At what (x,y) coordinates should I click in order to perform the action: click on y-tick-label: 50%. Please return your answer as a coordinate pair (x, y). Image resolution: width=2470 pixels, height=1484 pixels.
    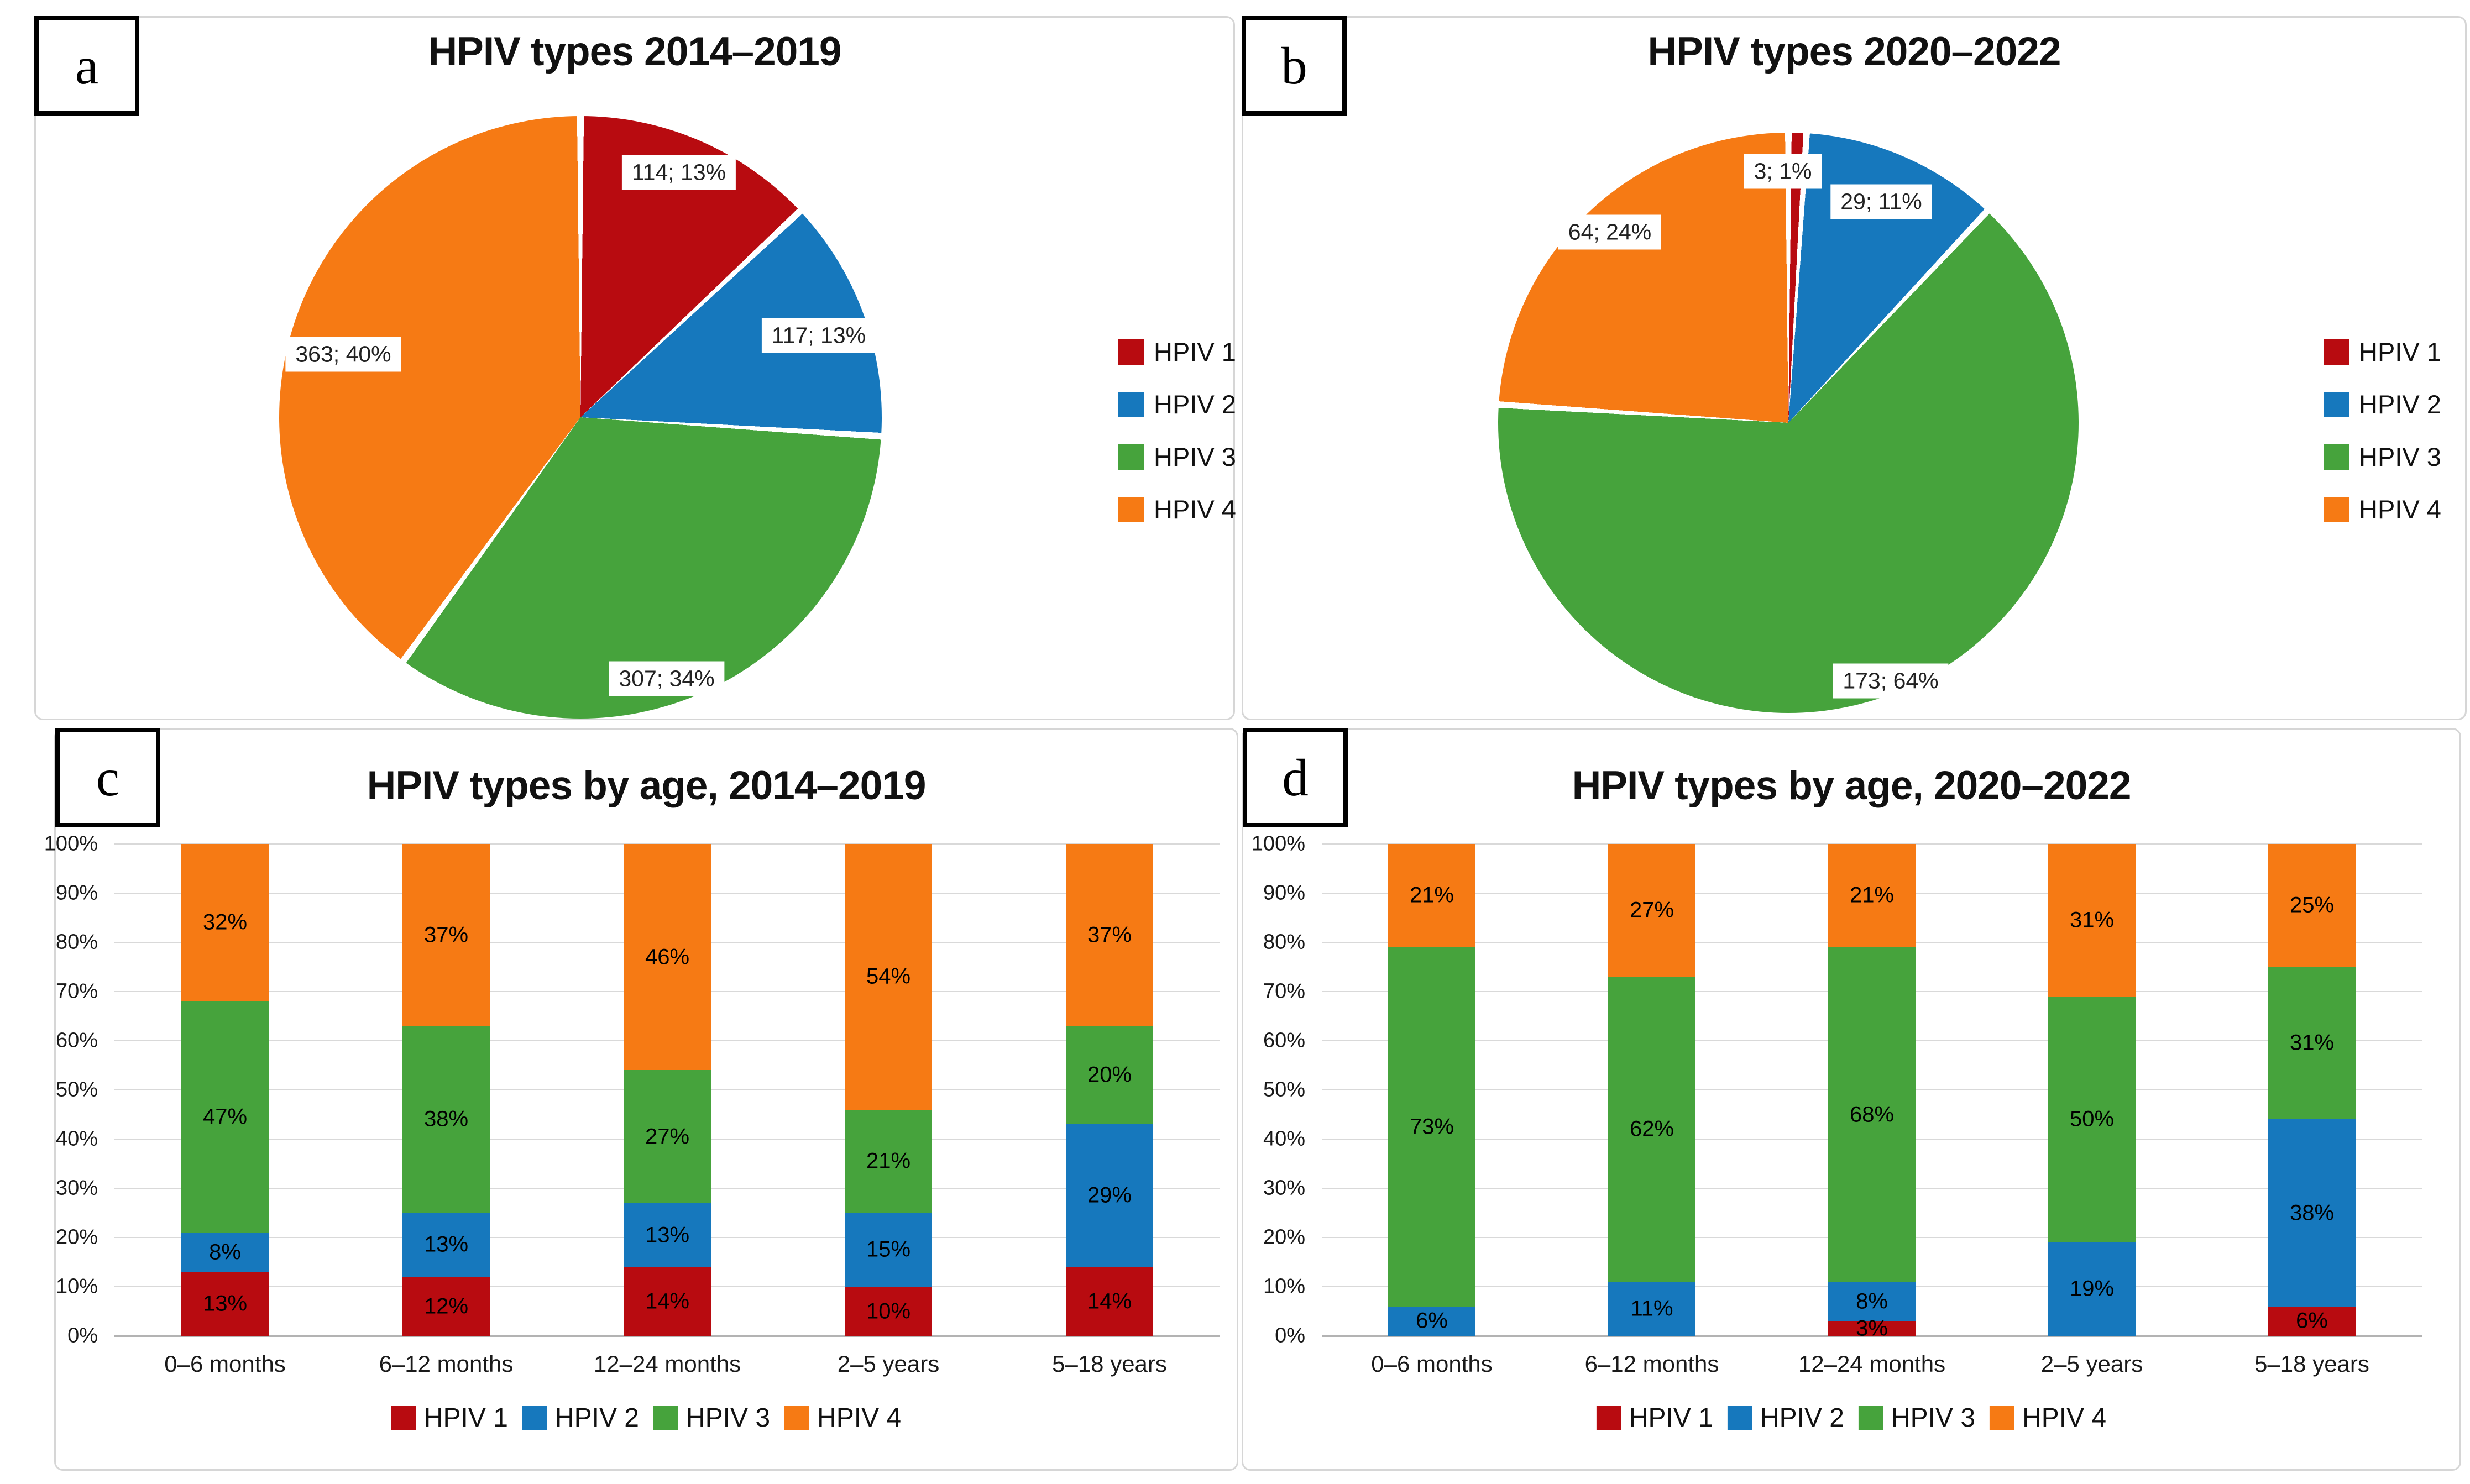
    Looking at the image, I should click on (77, 1090).